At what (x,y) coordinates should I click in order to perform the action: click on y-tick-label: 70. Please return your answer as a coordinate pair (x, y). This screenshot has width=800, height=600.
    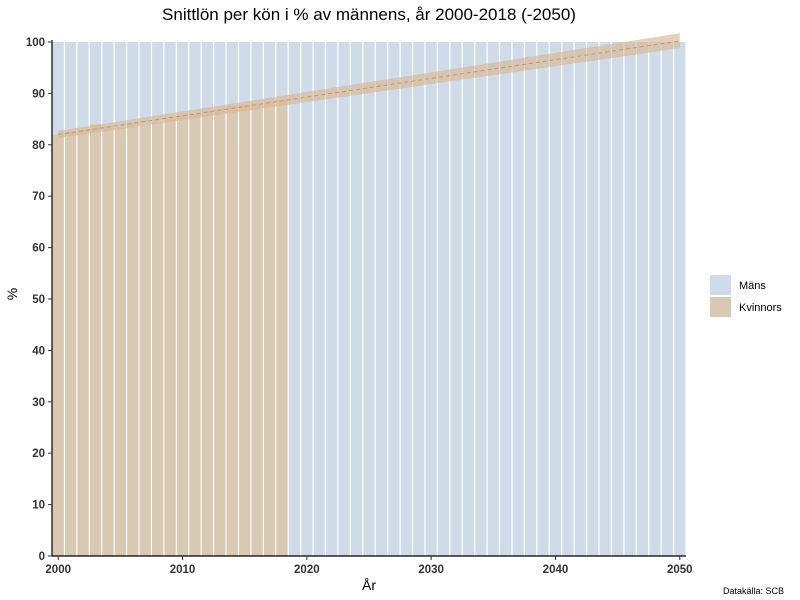
    Looking at the image, I should click on (38, 197).